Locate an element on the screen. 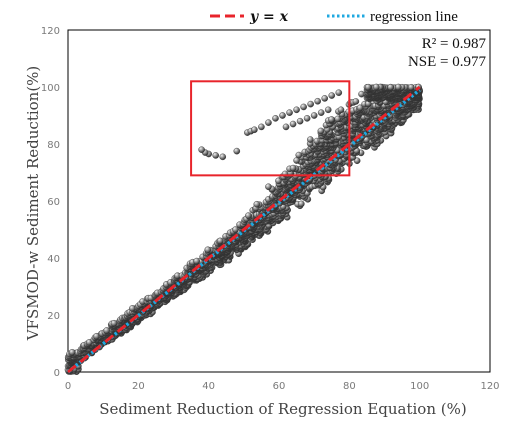 This screenshot has height=429, width=512. x-tick-label: 40 is located at coordinates (208, 386).